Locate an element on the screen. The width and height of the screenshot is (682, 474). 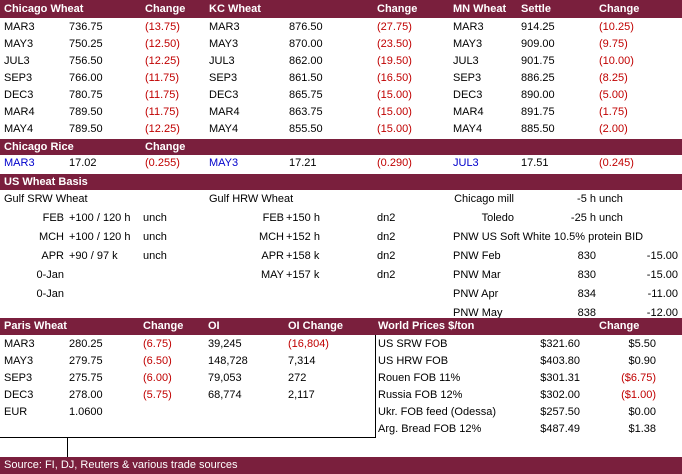
paris-oi: 39,245 is located at coordinates (225, 344).